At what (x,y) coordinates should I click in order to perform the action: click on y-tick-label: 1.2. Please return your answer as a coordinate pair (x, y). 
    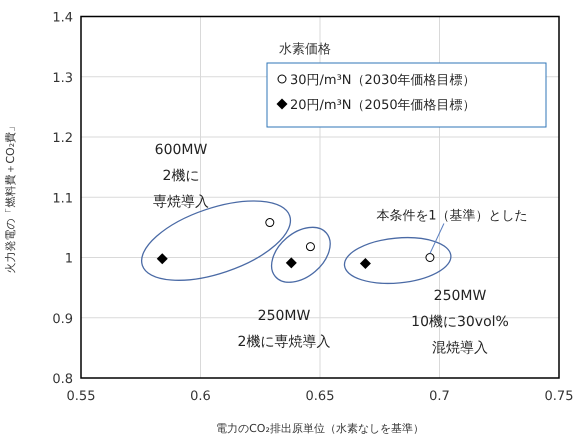
    Looking at the image, I should click on (62, 138).